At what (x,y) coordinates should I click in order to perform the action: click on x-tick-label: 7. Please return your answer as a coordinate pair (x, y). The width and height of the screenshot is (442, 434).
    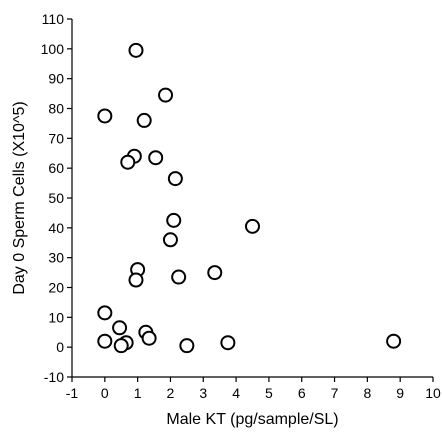
    Looking at the image, I should click on (335, 393).